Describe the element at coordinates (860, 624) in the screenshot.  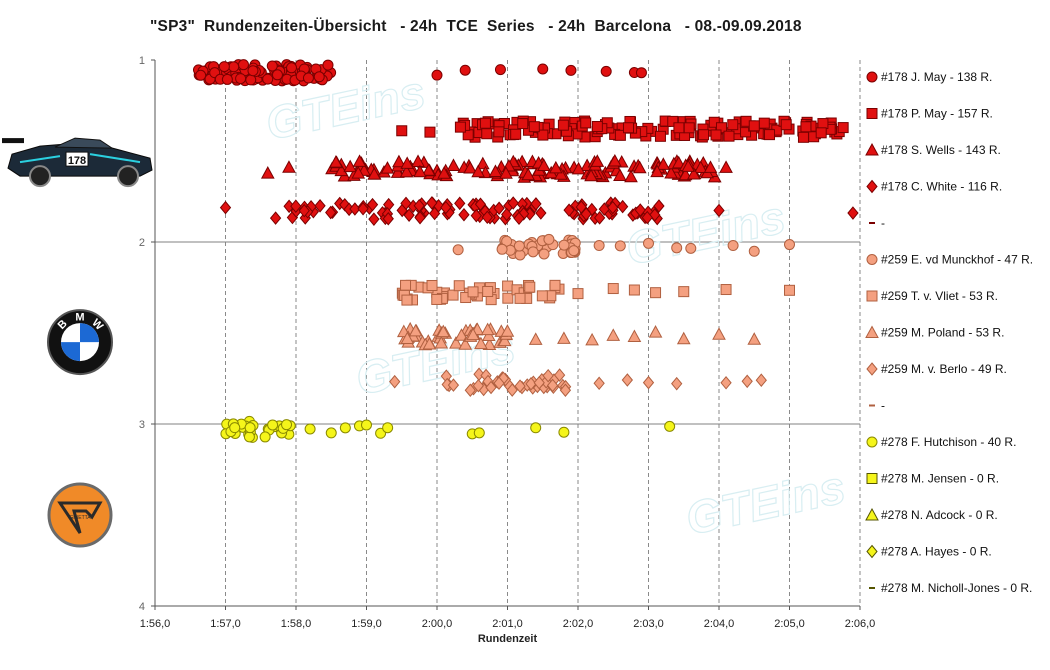
I see `x-tick-label: 2:06,0` at that location.